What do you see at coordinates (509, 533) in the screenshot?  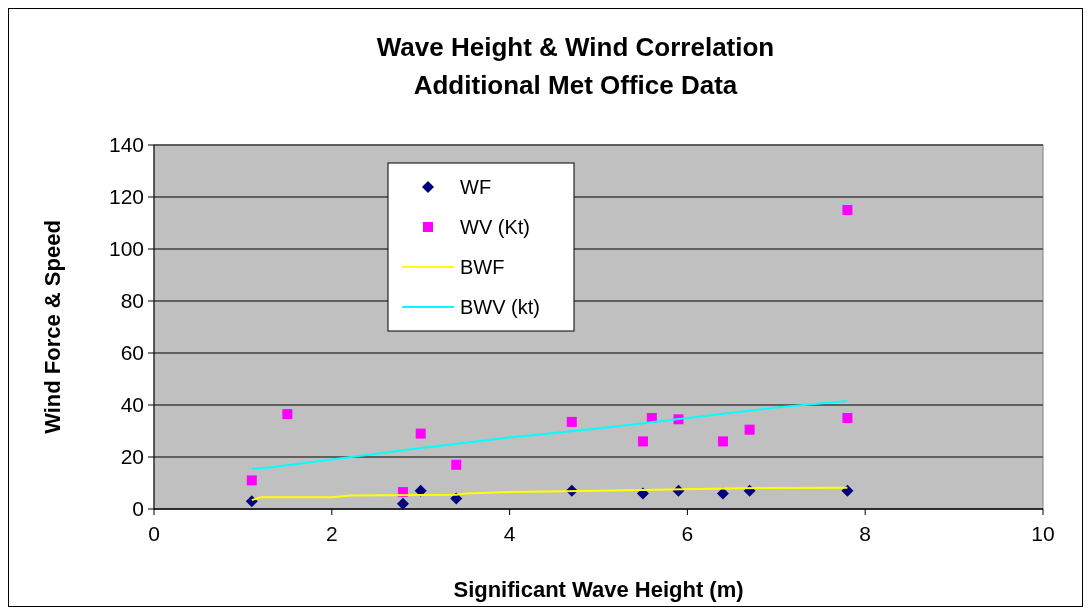 I see `x-tick-label: 4` at bounding box center [509, 533].